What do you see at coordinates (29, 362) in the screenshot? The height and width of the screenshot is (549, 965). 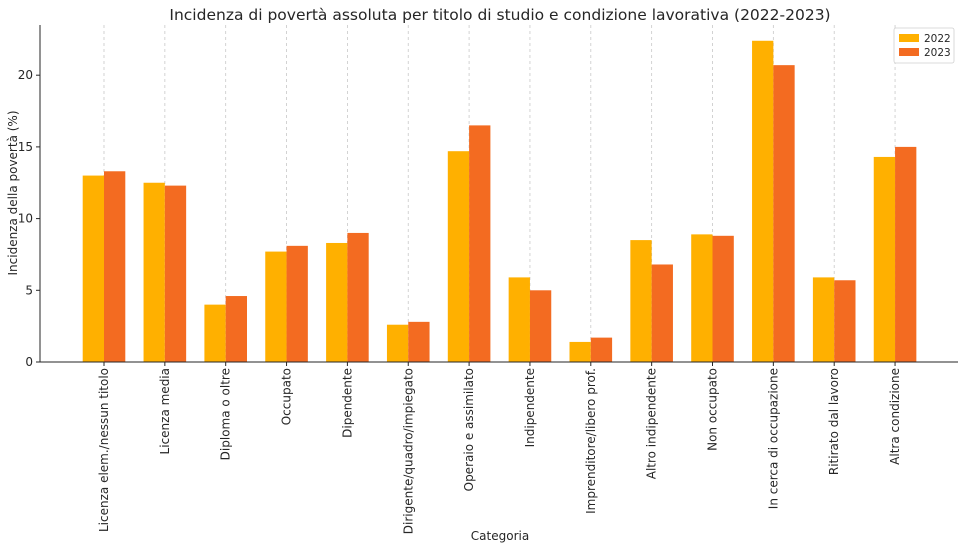 I see `y-tick-label: 0` at bounding box center [29, 362].